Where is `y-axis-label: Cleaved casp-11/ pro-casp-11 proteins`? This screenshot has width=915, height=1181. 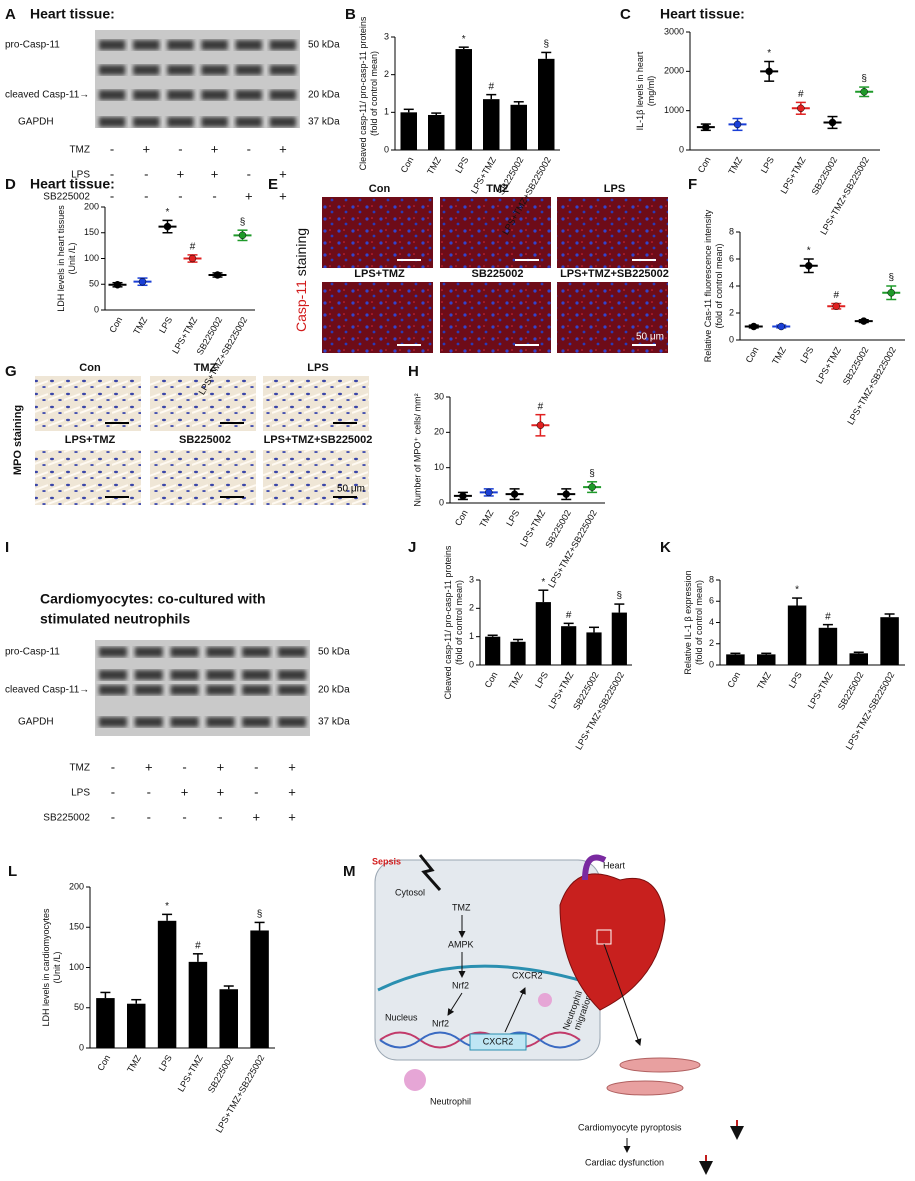 y-axis-label: Cleaved casp-11/ pro-casp-11 proteins is located at coordinates (363, 93).